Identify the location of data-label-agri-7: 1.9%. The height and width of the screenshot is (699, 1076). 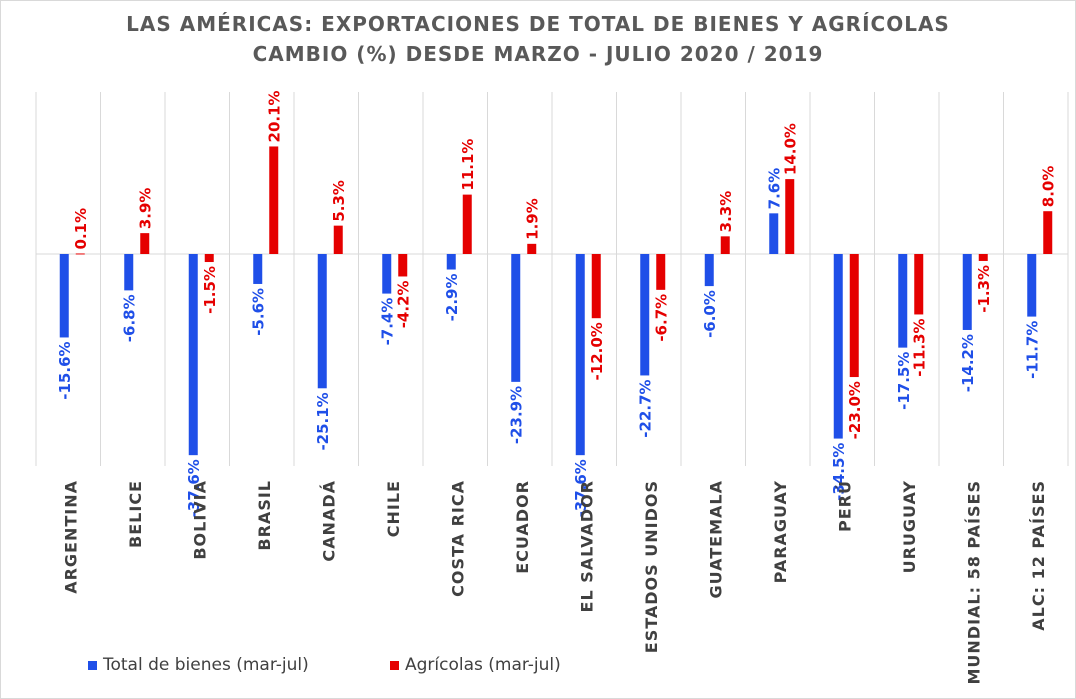
(533, 219).